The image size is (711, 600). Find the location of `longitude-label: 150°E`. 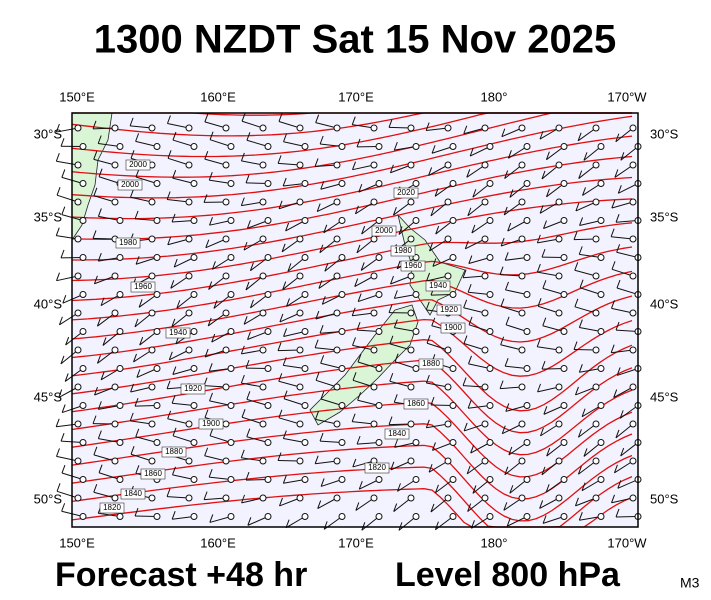

longitude-label: 150°E is located at coordinates (77, 542).